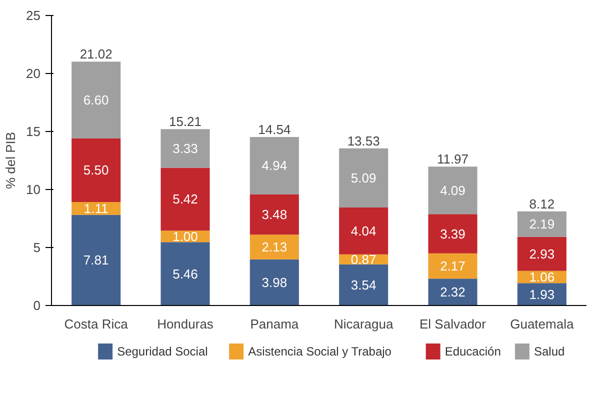  I want to click on data-label: 2.32, so click(453, 292).